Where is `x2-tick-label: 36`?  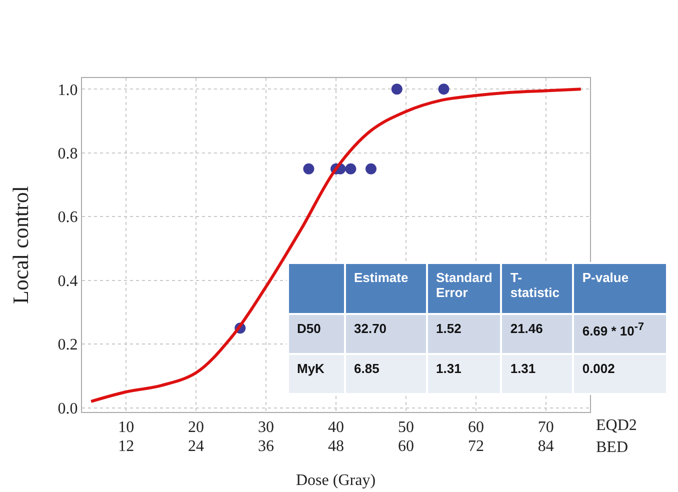 x2-tick-label: 36 is located at coordinates (266, 447).